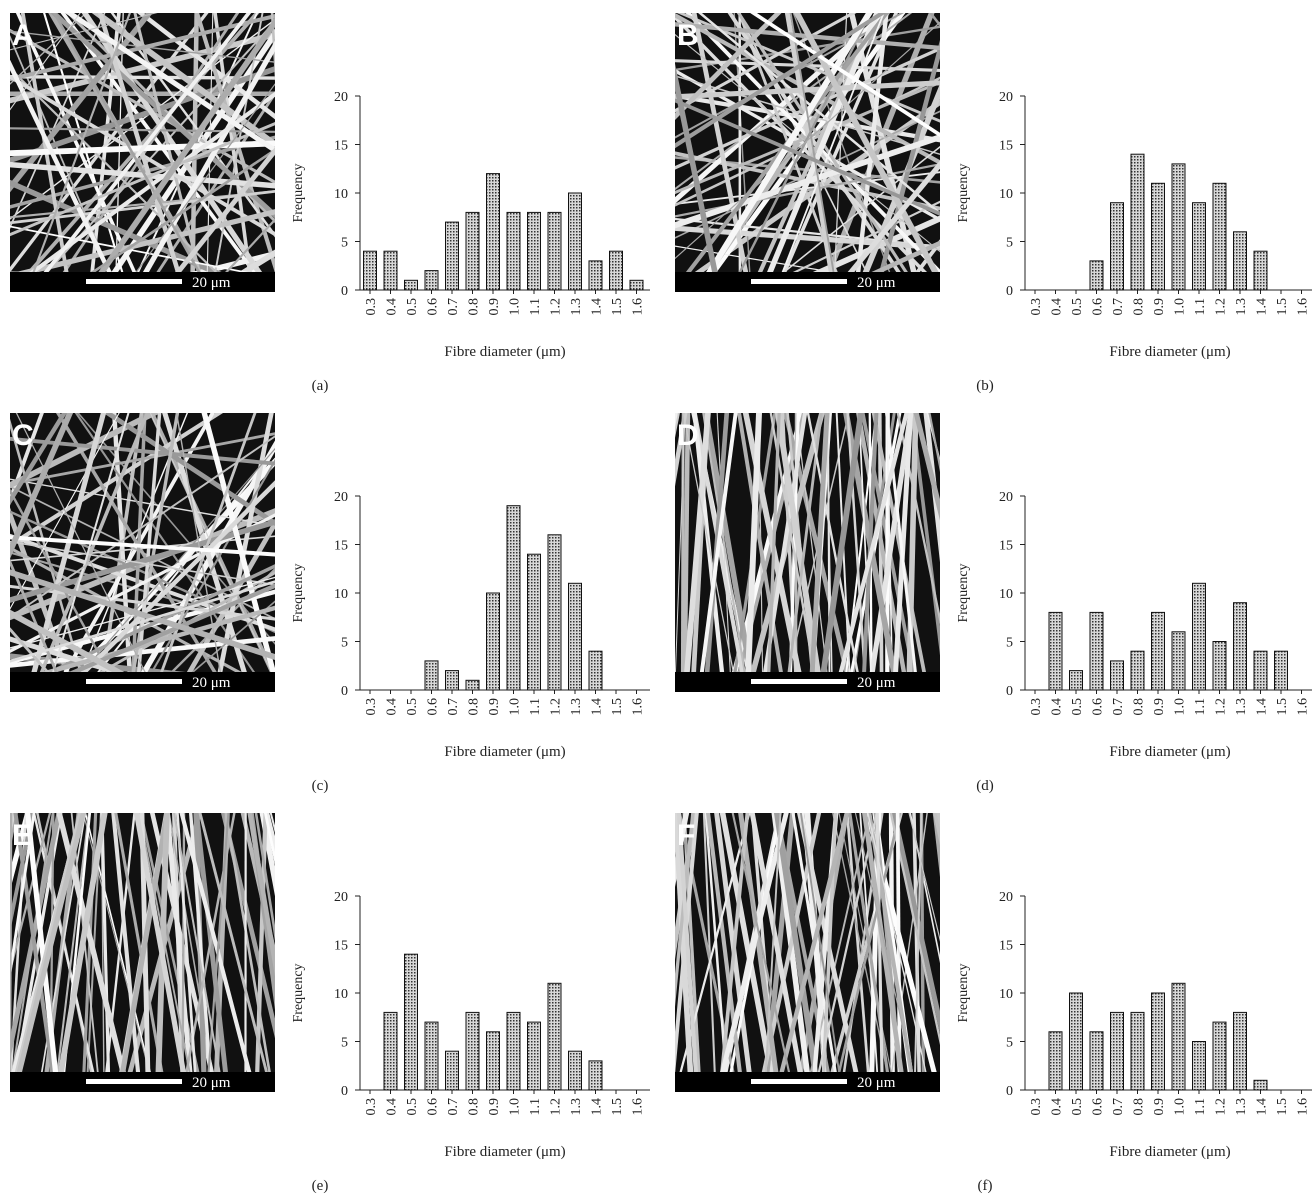 Image resolution: width=1312 pixels, height=1197 pixels. What do you see at coordinates (1282, 1107) in the screenshot?
I see `x-tick-label: 1.5` at bounding box center [1282, 1107].